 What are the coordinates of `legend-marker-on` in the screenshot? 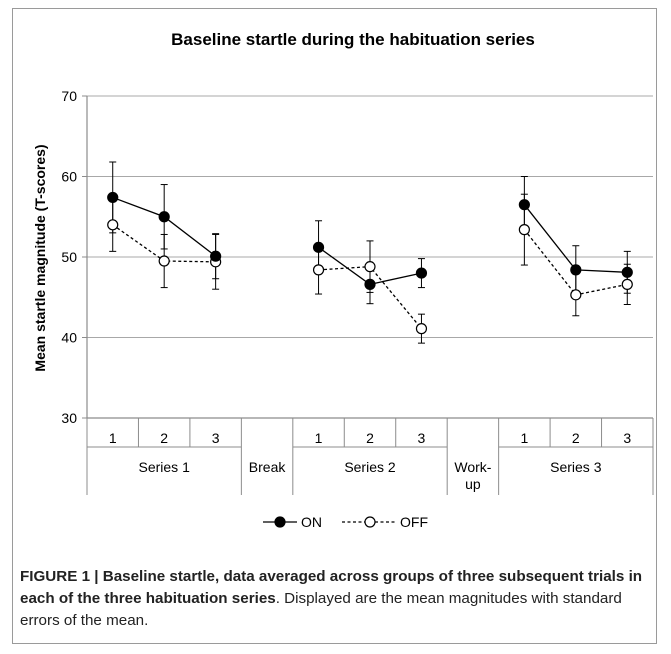 It's located at (280, 522).